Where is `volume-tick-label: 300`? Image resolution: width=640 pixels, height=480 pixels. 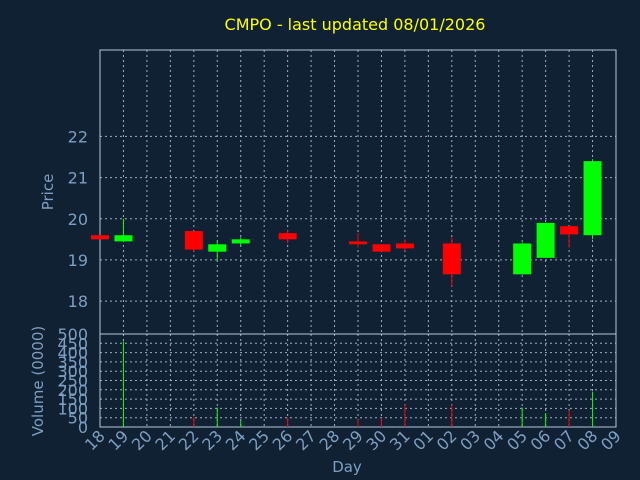 volume-tick-label: 300 is located at coordinates (72, 371).